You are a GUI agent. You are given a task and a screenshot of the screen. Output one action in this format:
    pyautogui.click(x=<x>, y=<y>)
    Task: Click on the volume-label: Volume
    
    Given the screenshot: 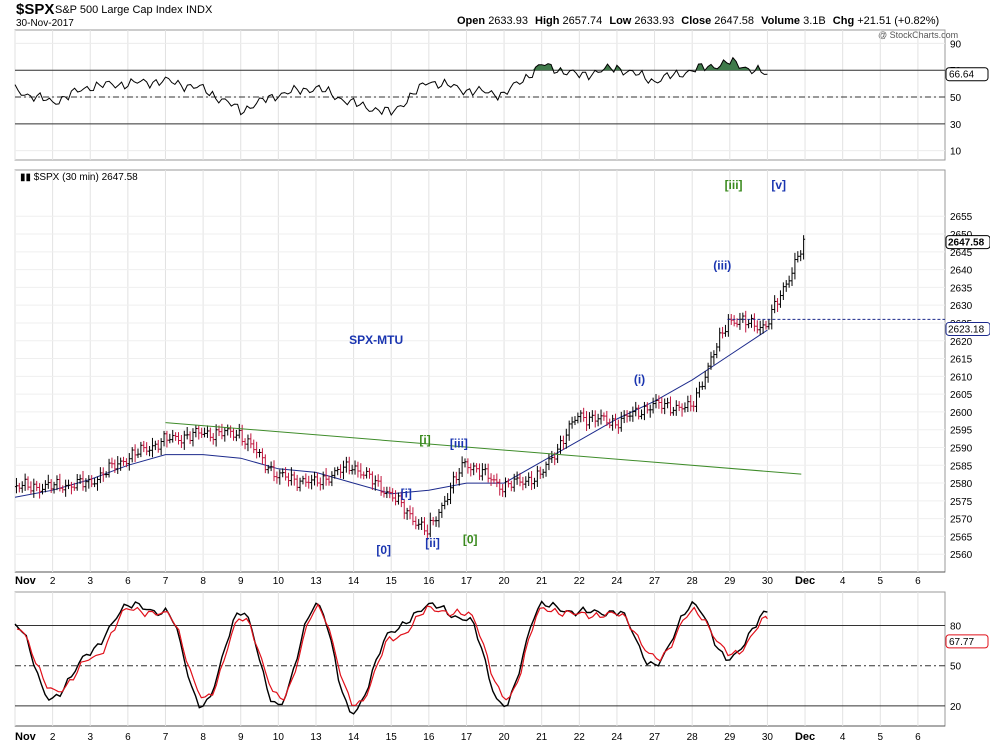 What is the action you would take?
    pyautogui.click(x=781, y=21)
    